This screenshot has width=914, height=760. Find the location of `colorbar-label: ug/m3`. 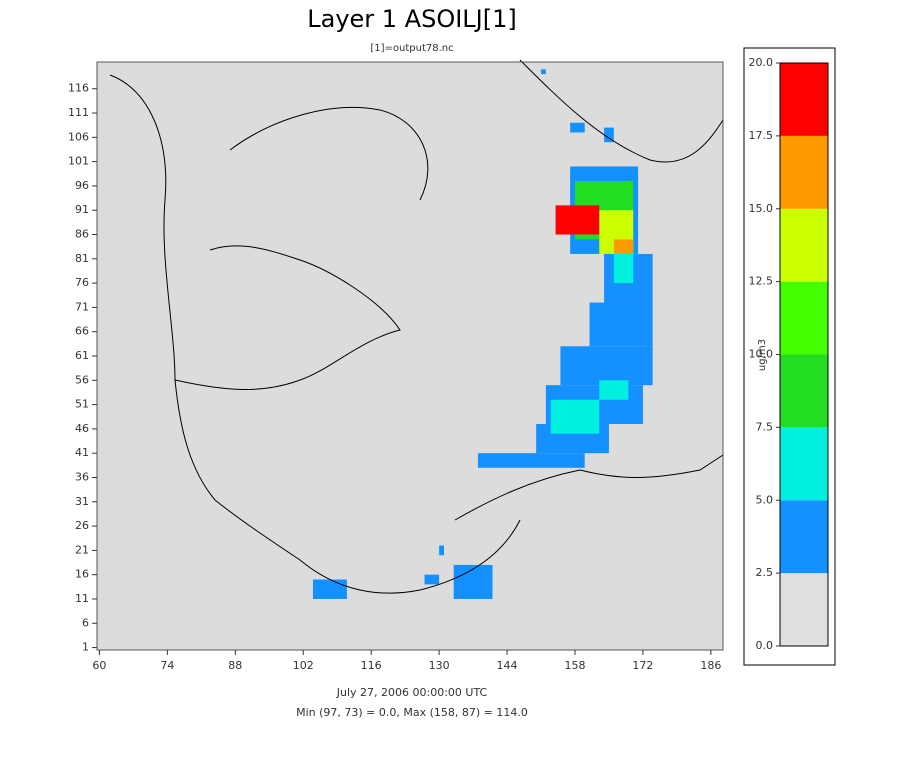

colorbar-label: ug/m3 is located at coordinates (762, 355).